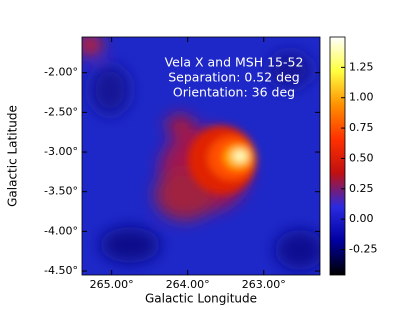 The height and width of the screenshot is (310, 414). I want to click on colorbar-tick-label: -0.25, so click(363, 249).